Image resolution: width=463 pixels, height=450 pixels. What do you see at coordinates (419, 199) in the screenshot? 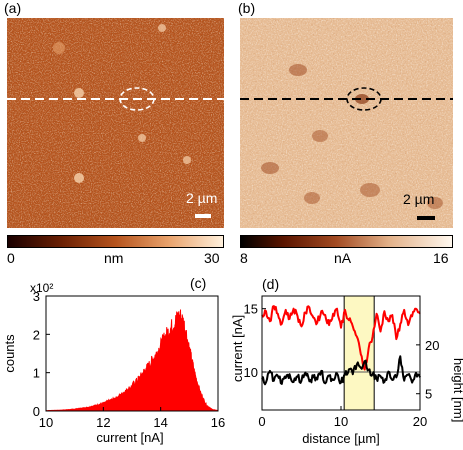
I see `panel-b-scalebar-label: 2 µm` at bounding box center [419, 199].